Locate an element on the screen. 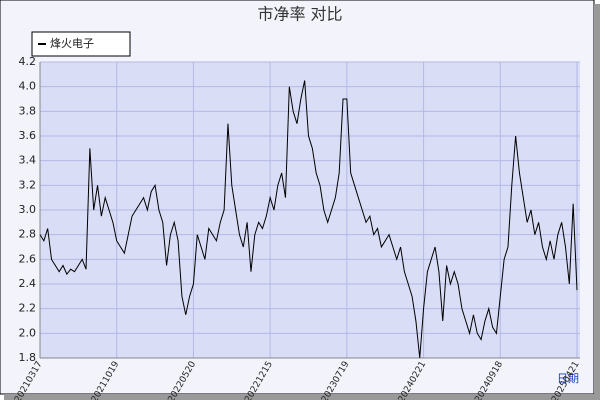  x-axis-label: 日期 is located at coordinates (568, 378).